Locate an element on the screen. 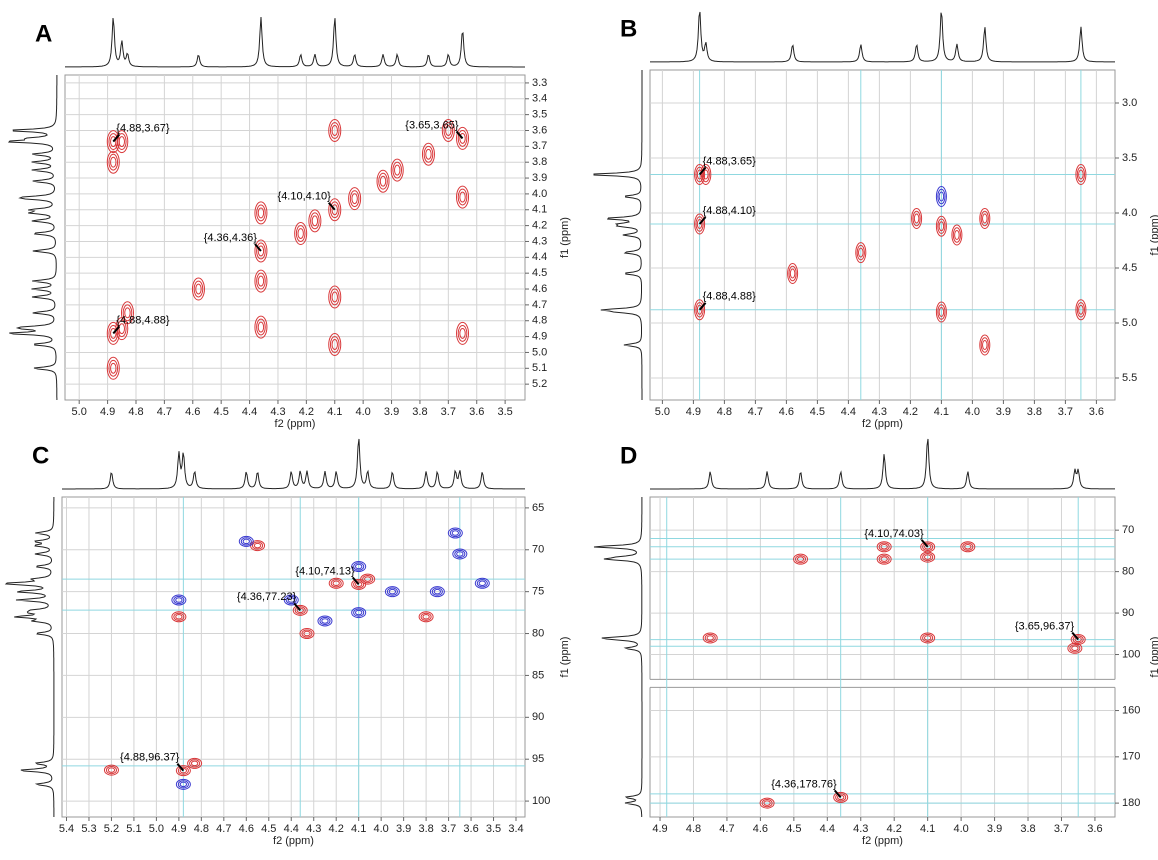 This screenshot has width=1158, height=860. annotation: {4.88,4.88} is located at coordinates (730, 297).